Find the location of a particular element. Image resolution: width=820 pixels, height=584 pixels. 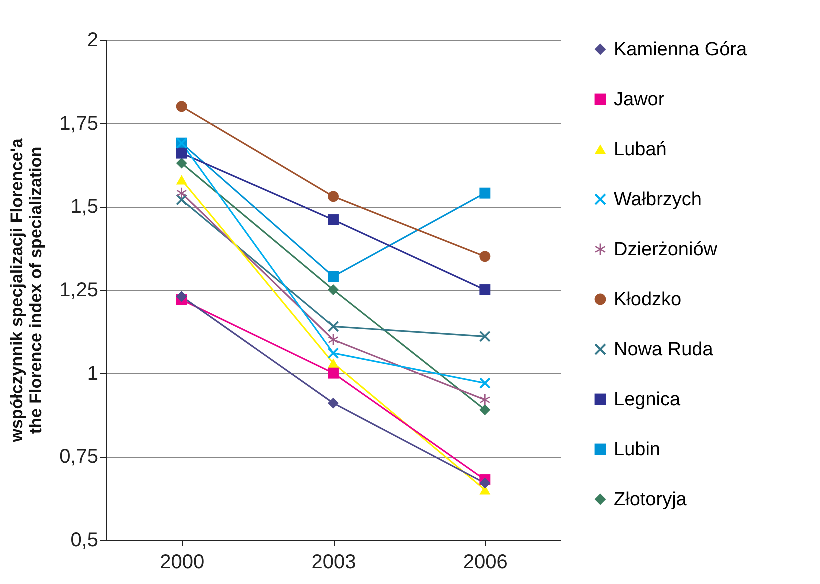

x-tick-label: 2006 is located at coordinates (485, 563).